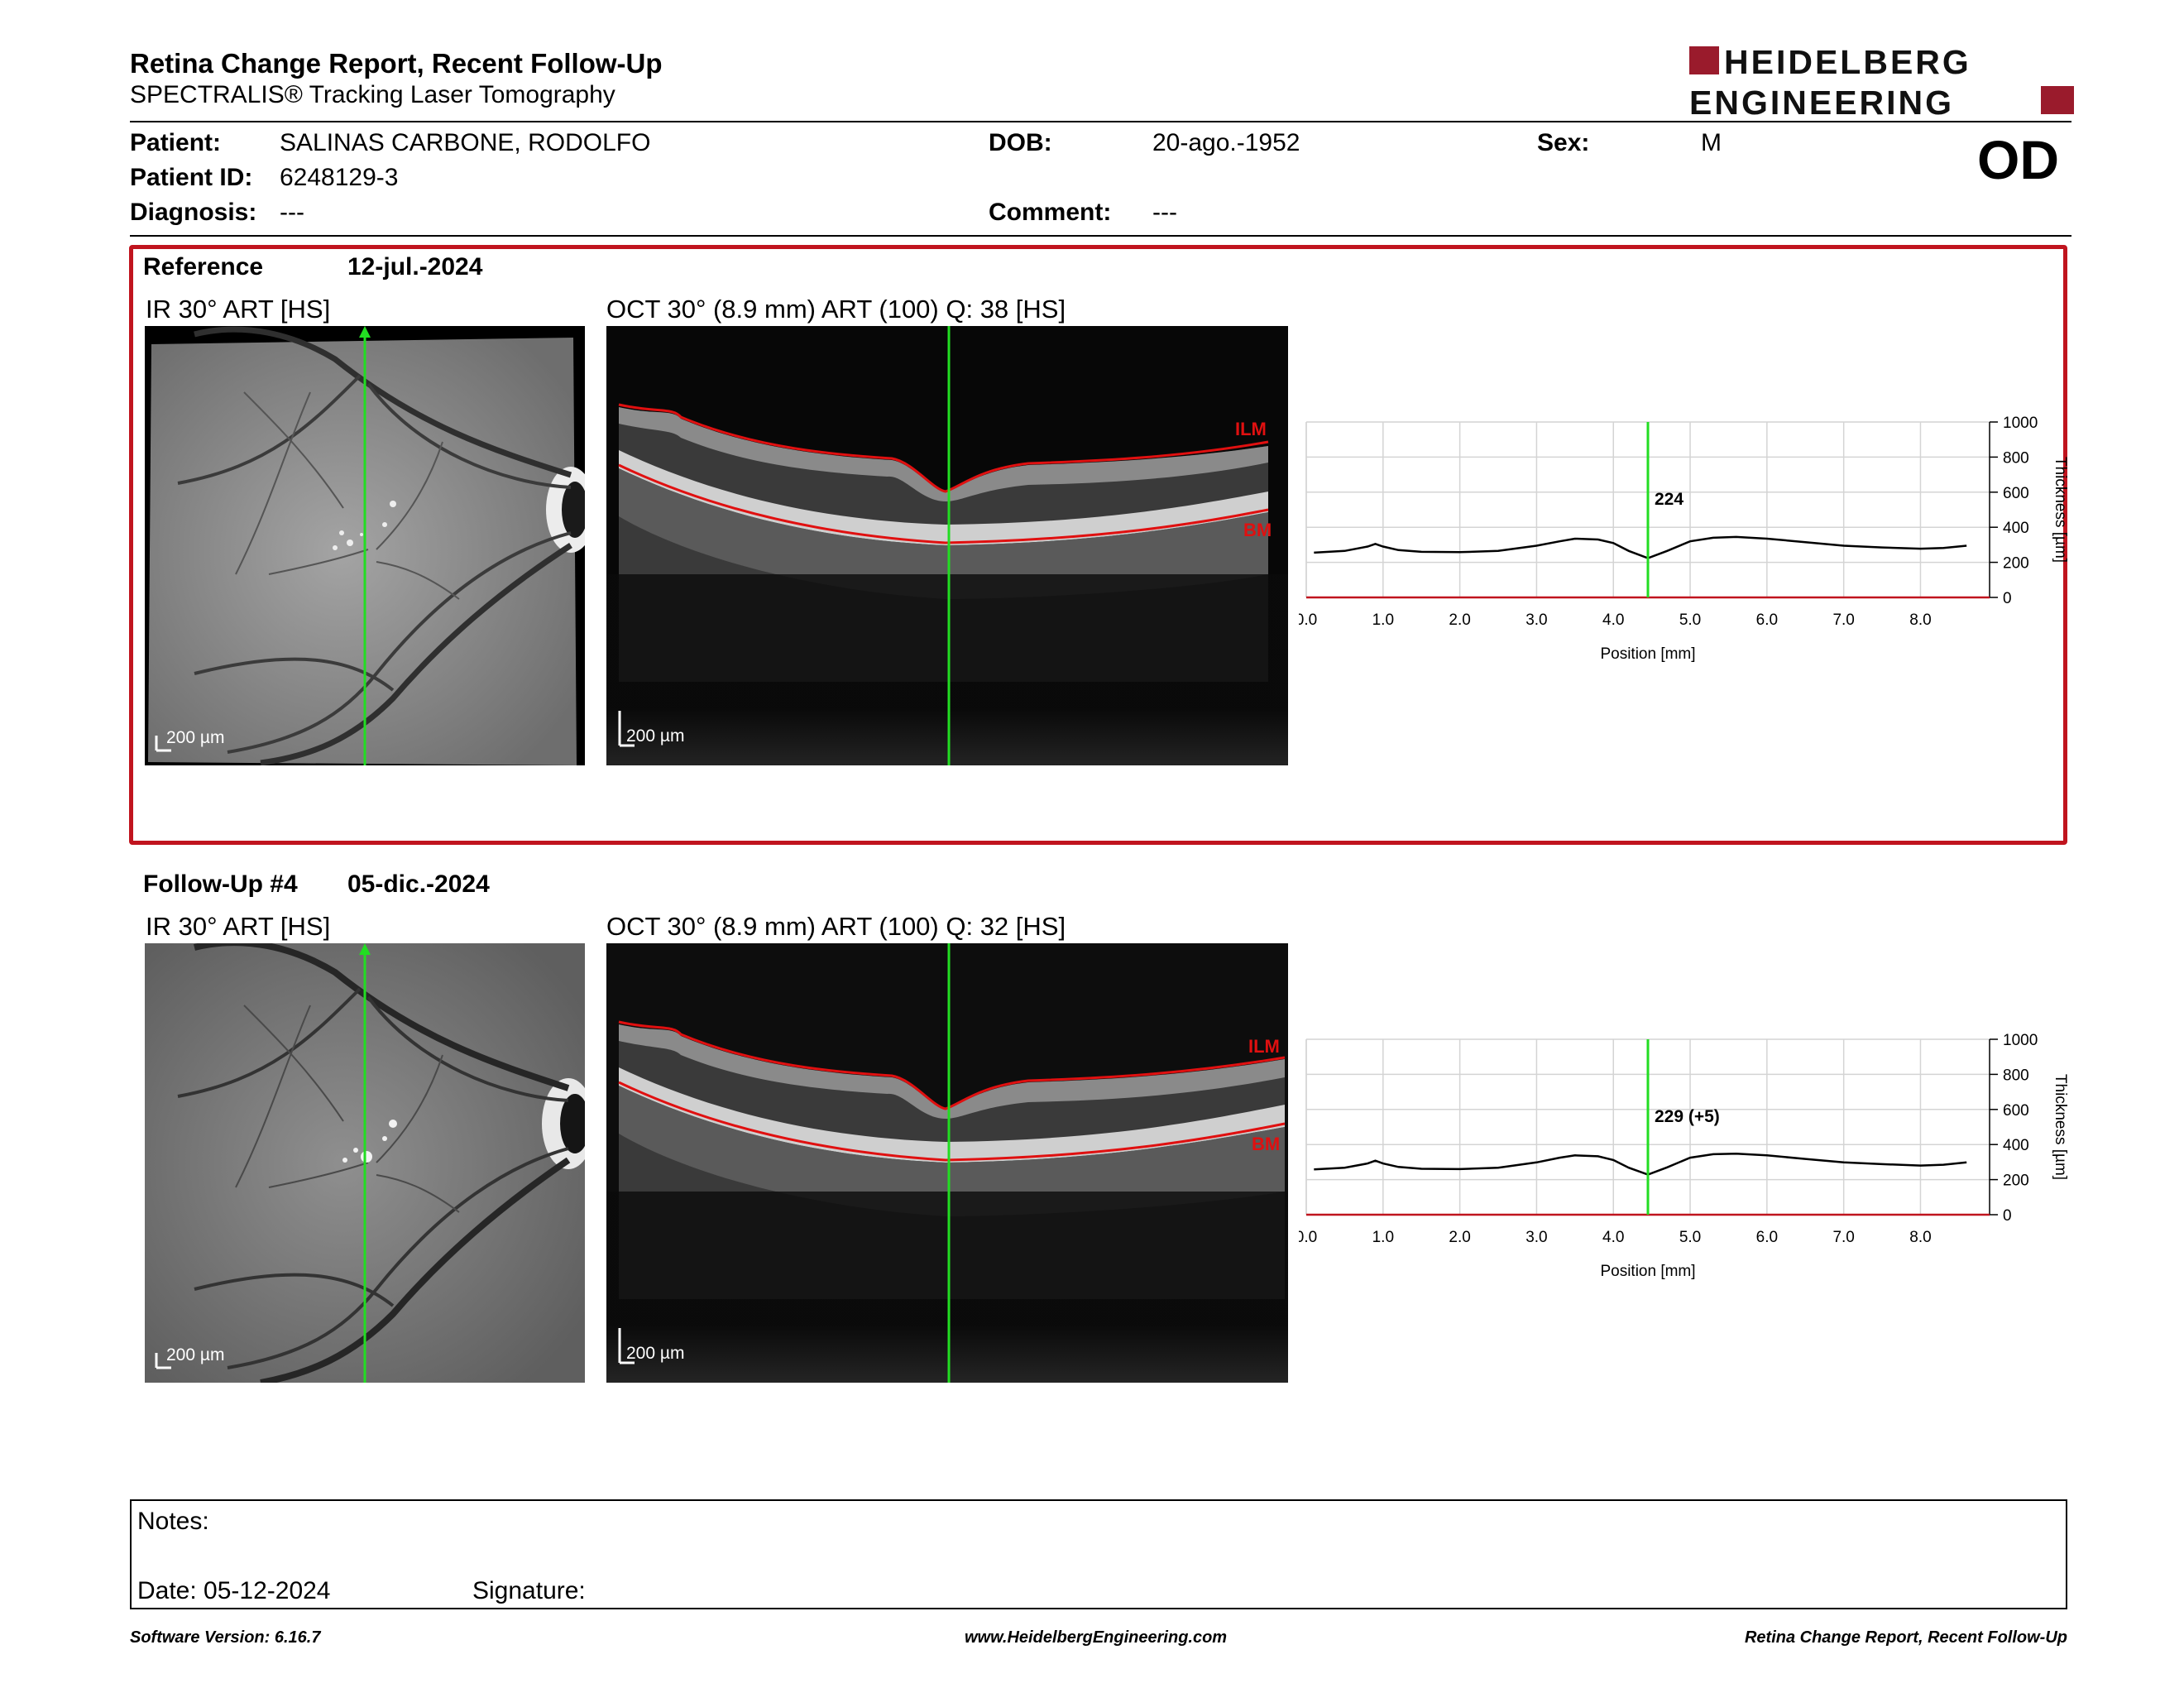  Describe the element at coordinates (225, 1637) in the screenshot. I see `footer-software-version: Software Version: 6.16.7` at that location.